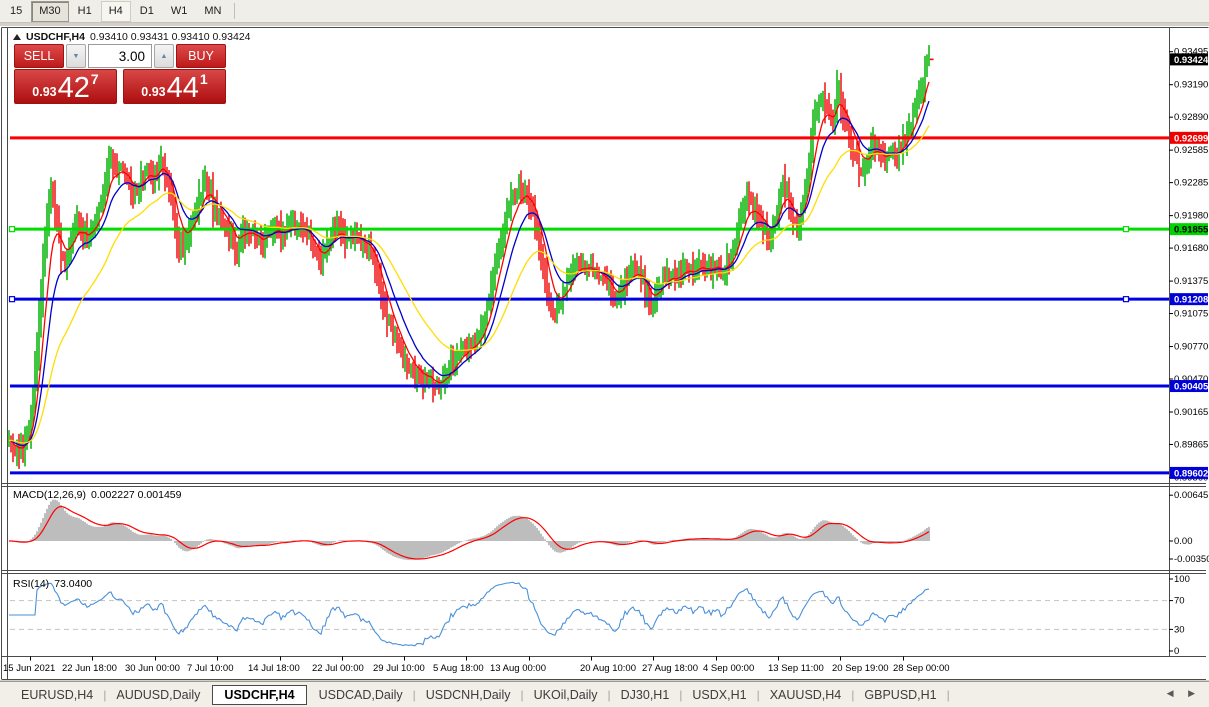  Describe the element at coordinates (1191, 52) in the screenshot. I see `y-tick-label: 0.93495` at that location.